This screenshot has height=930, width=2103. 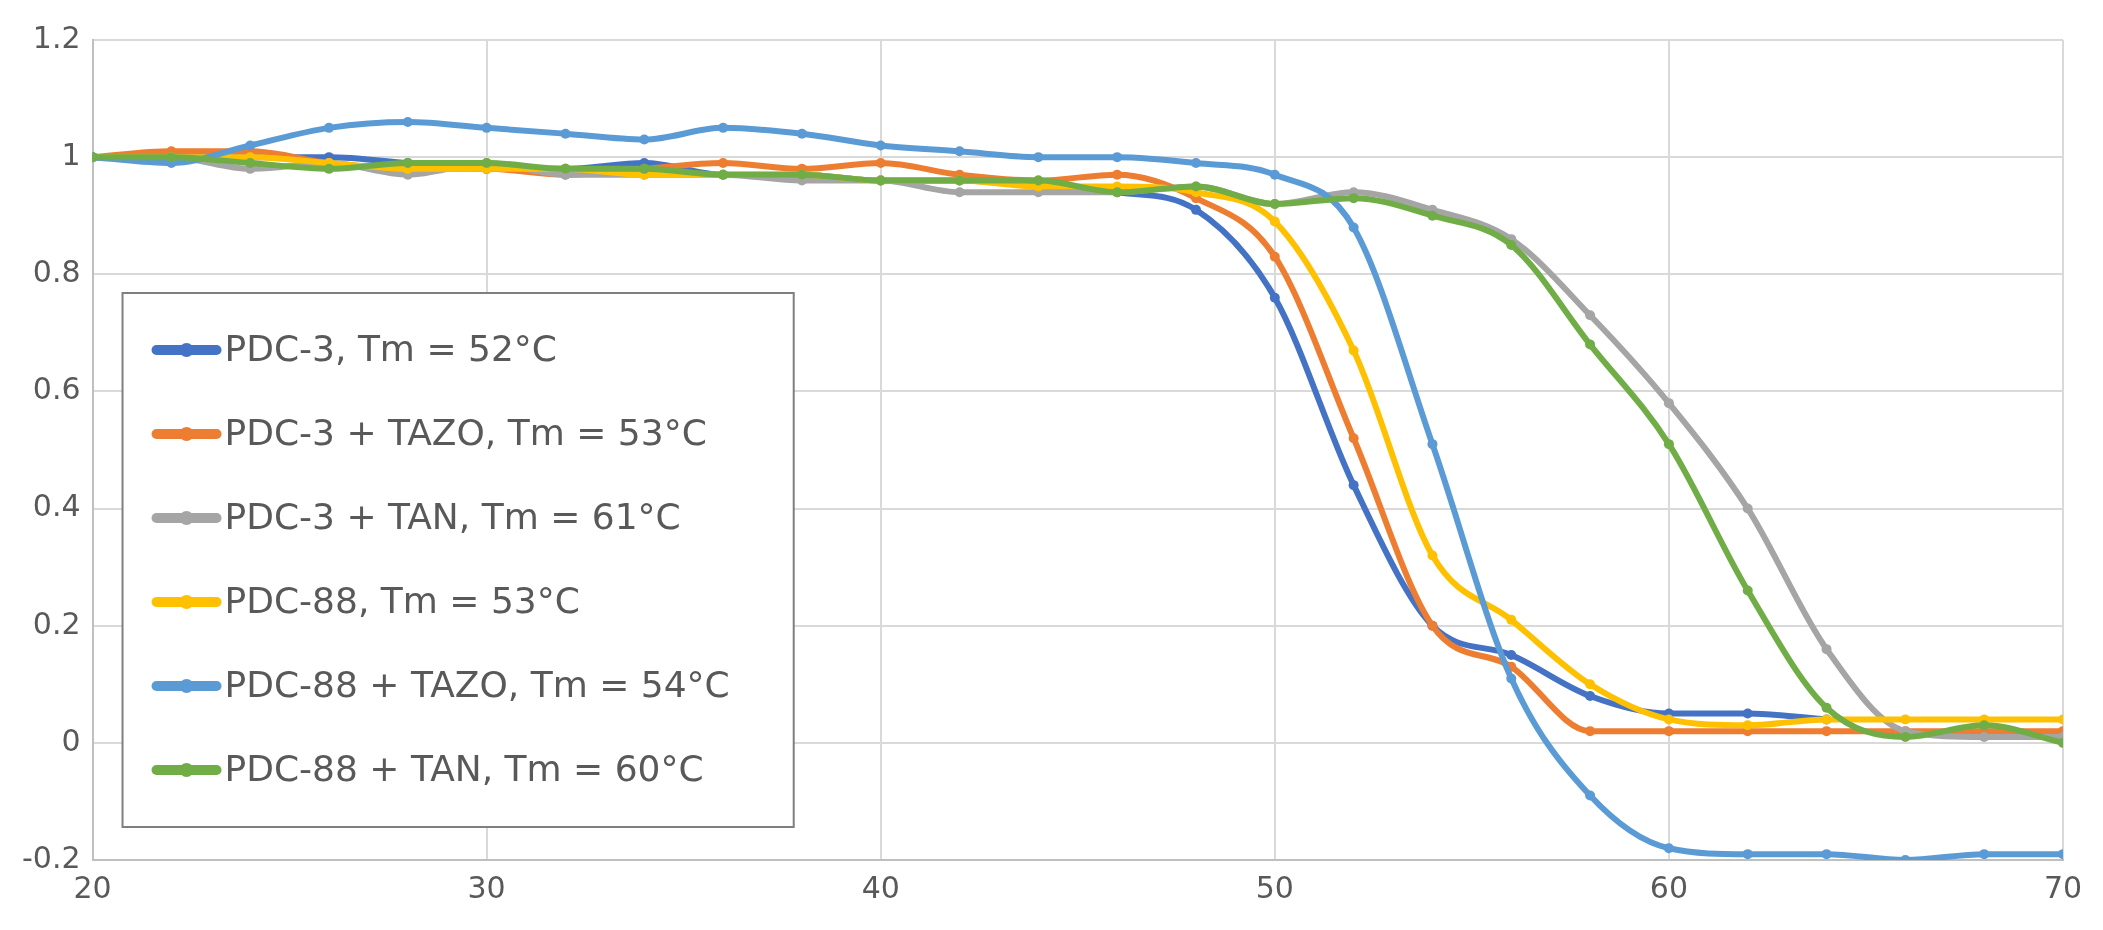 What do you see at coordinates (71, 740) in the screenshot?
I see `y-tick-label: 0` at bounding box center [71, 740].